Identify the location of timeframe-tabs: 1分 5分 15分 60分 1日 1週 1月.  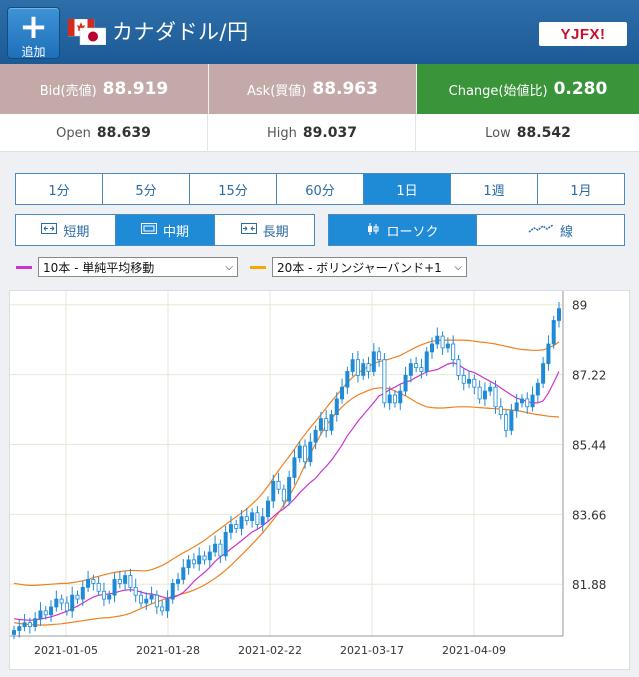
(320, 189).